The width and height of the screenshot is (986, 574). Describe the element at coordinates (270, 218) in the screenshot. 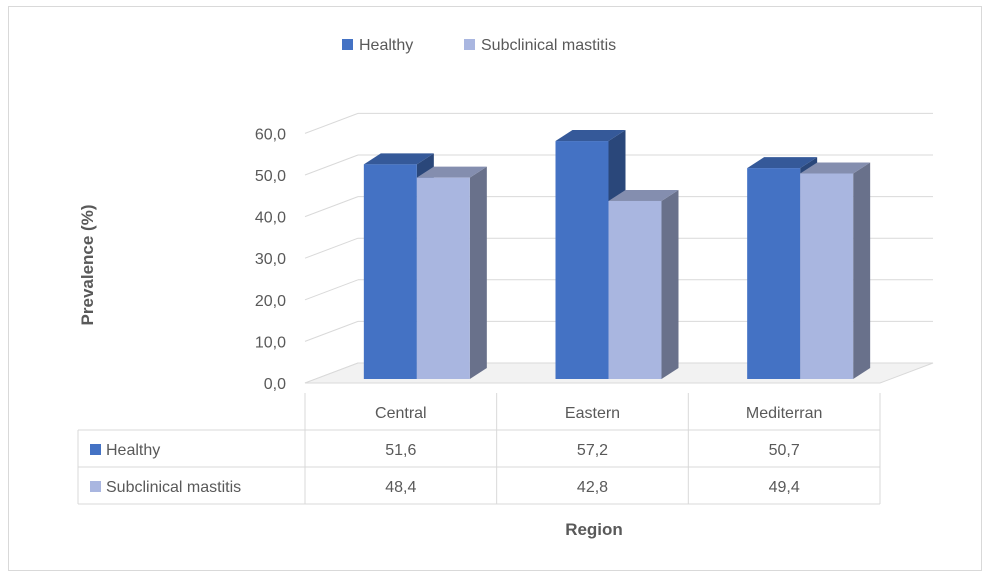

I see `y-tick-label: 40,0` at that location.